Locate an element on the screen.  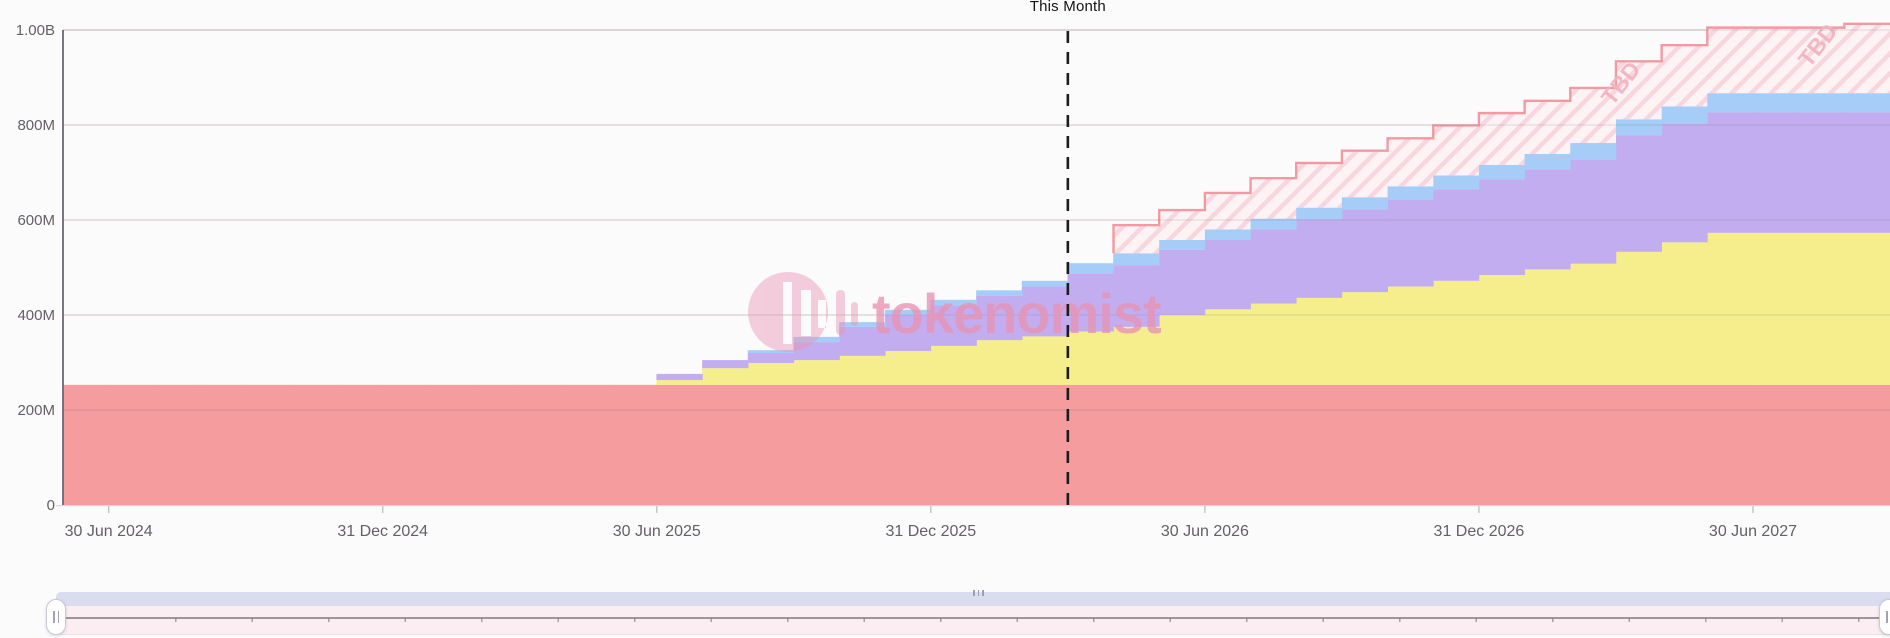
band-tbd-area is located at coordinates (1501, 138).